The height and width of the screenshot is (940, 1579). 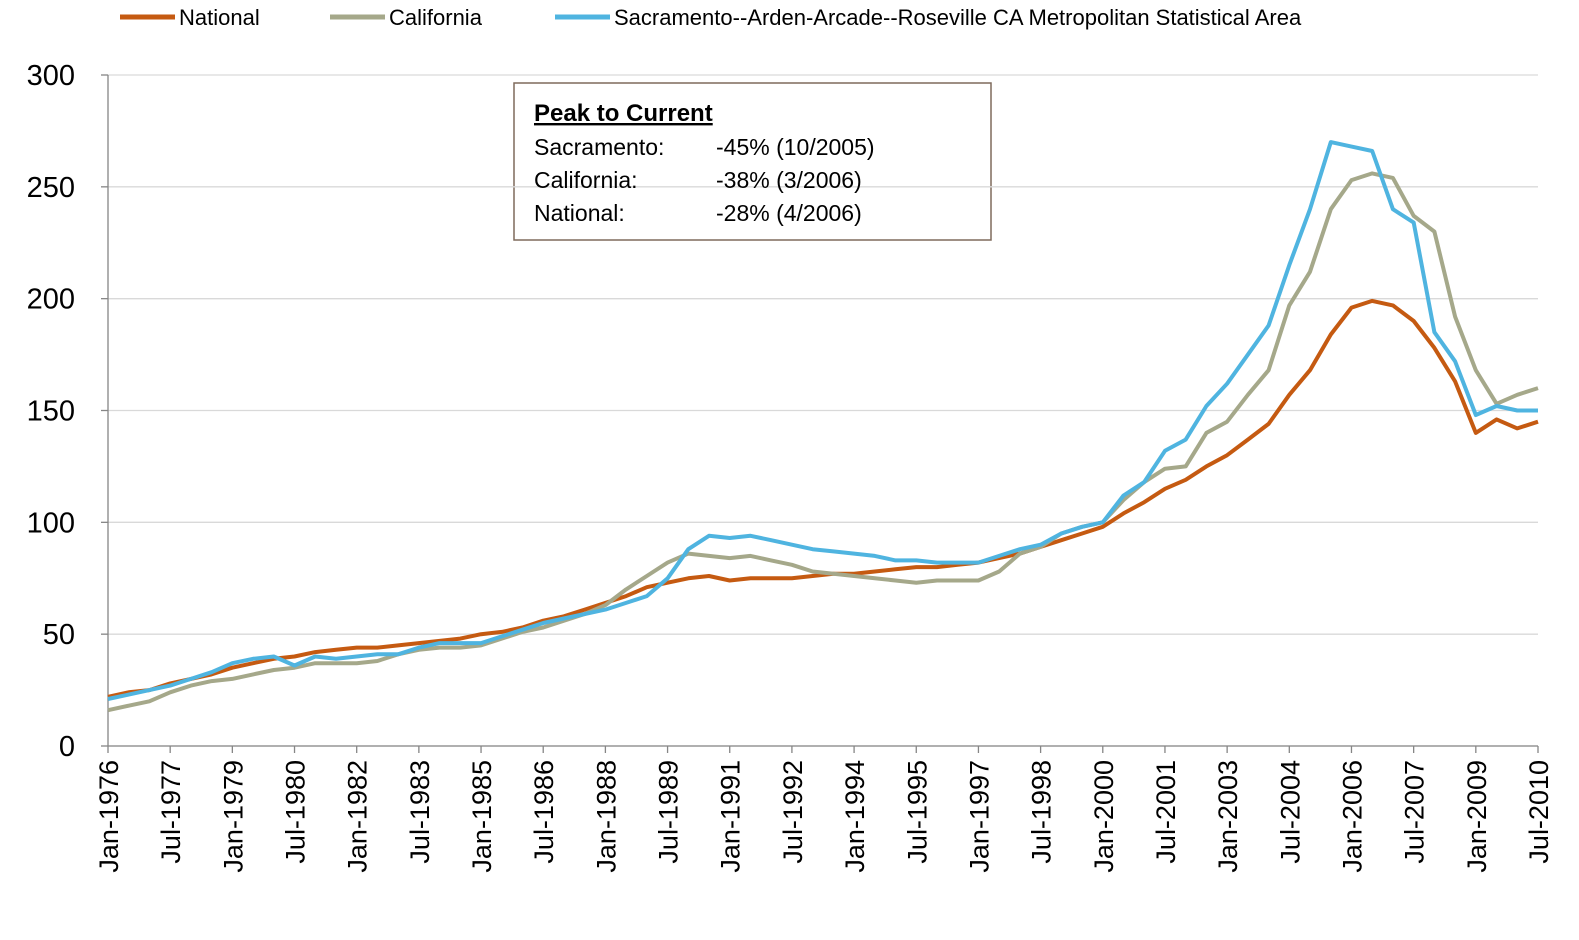 What do you see at coordinates (579, 213) in the screenshot?
I see `annotation-label: National:` at bounding box center [579, 213].